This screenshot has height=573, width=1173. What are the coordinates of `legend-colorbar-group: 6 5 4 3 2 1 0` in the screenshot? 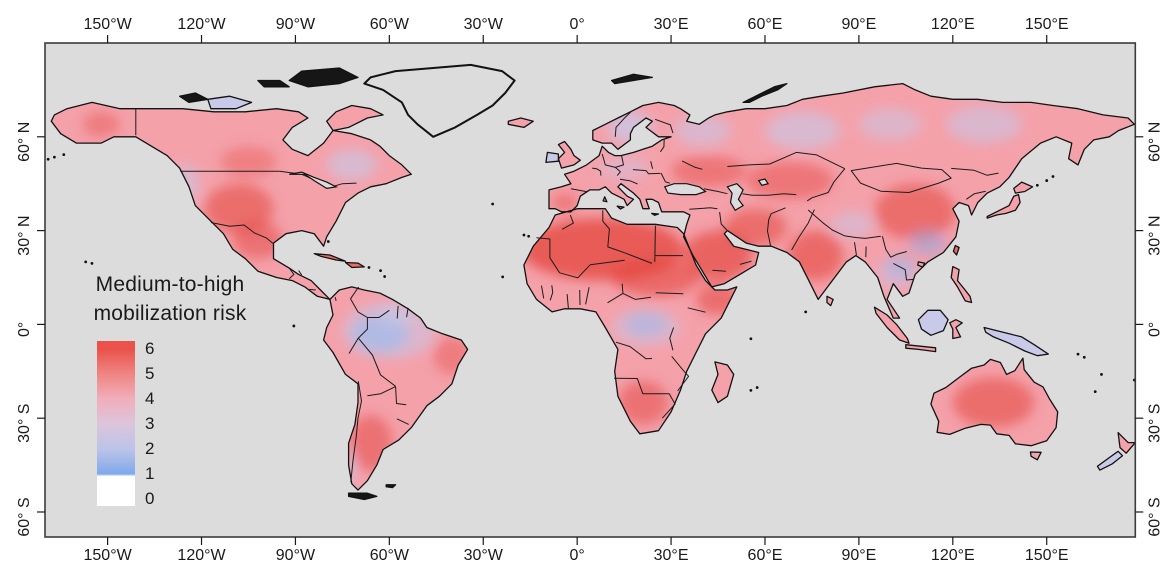 It's located at (184, 424).